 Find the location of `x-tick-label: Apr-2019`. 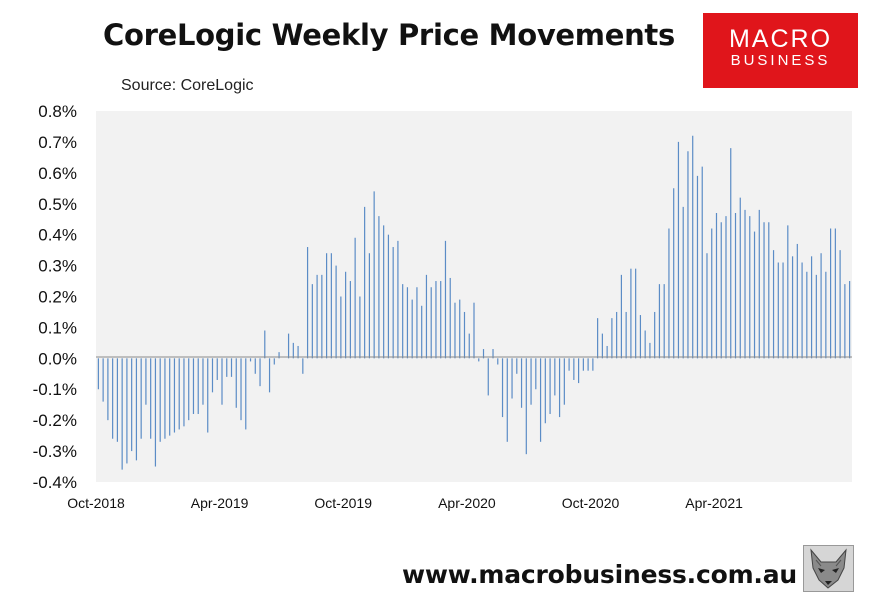

x-tick-label: Apr-2019 is located at coordinates (220, 503).